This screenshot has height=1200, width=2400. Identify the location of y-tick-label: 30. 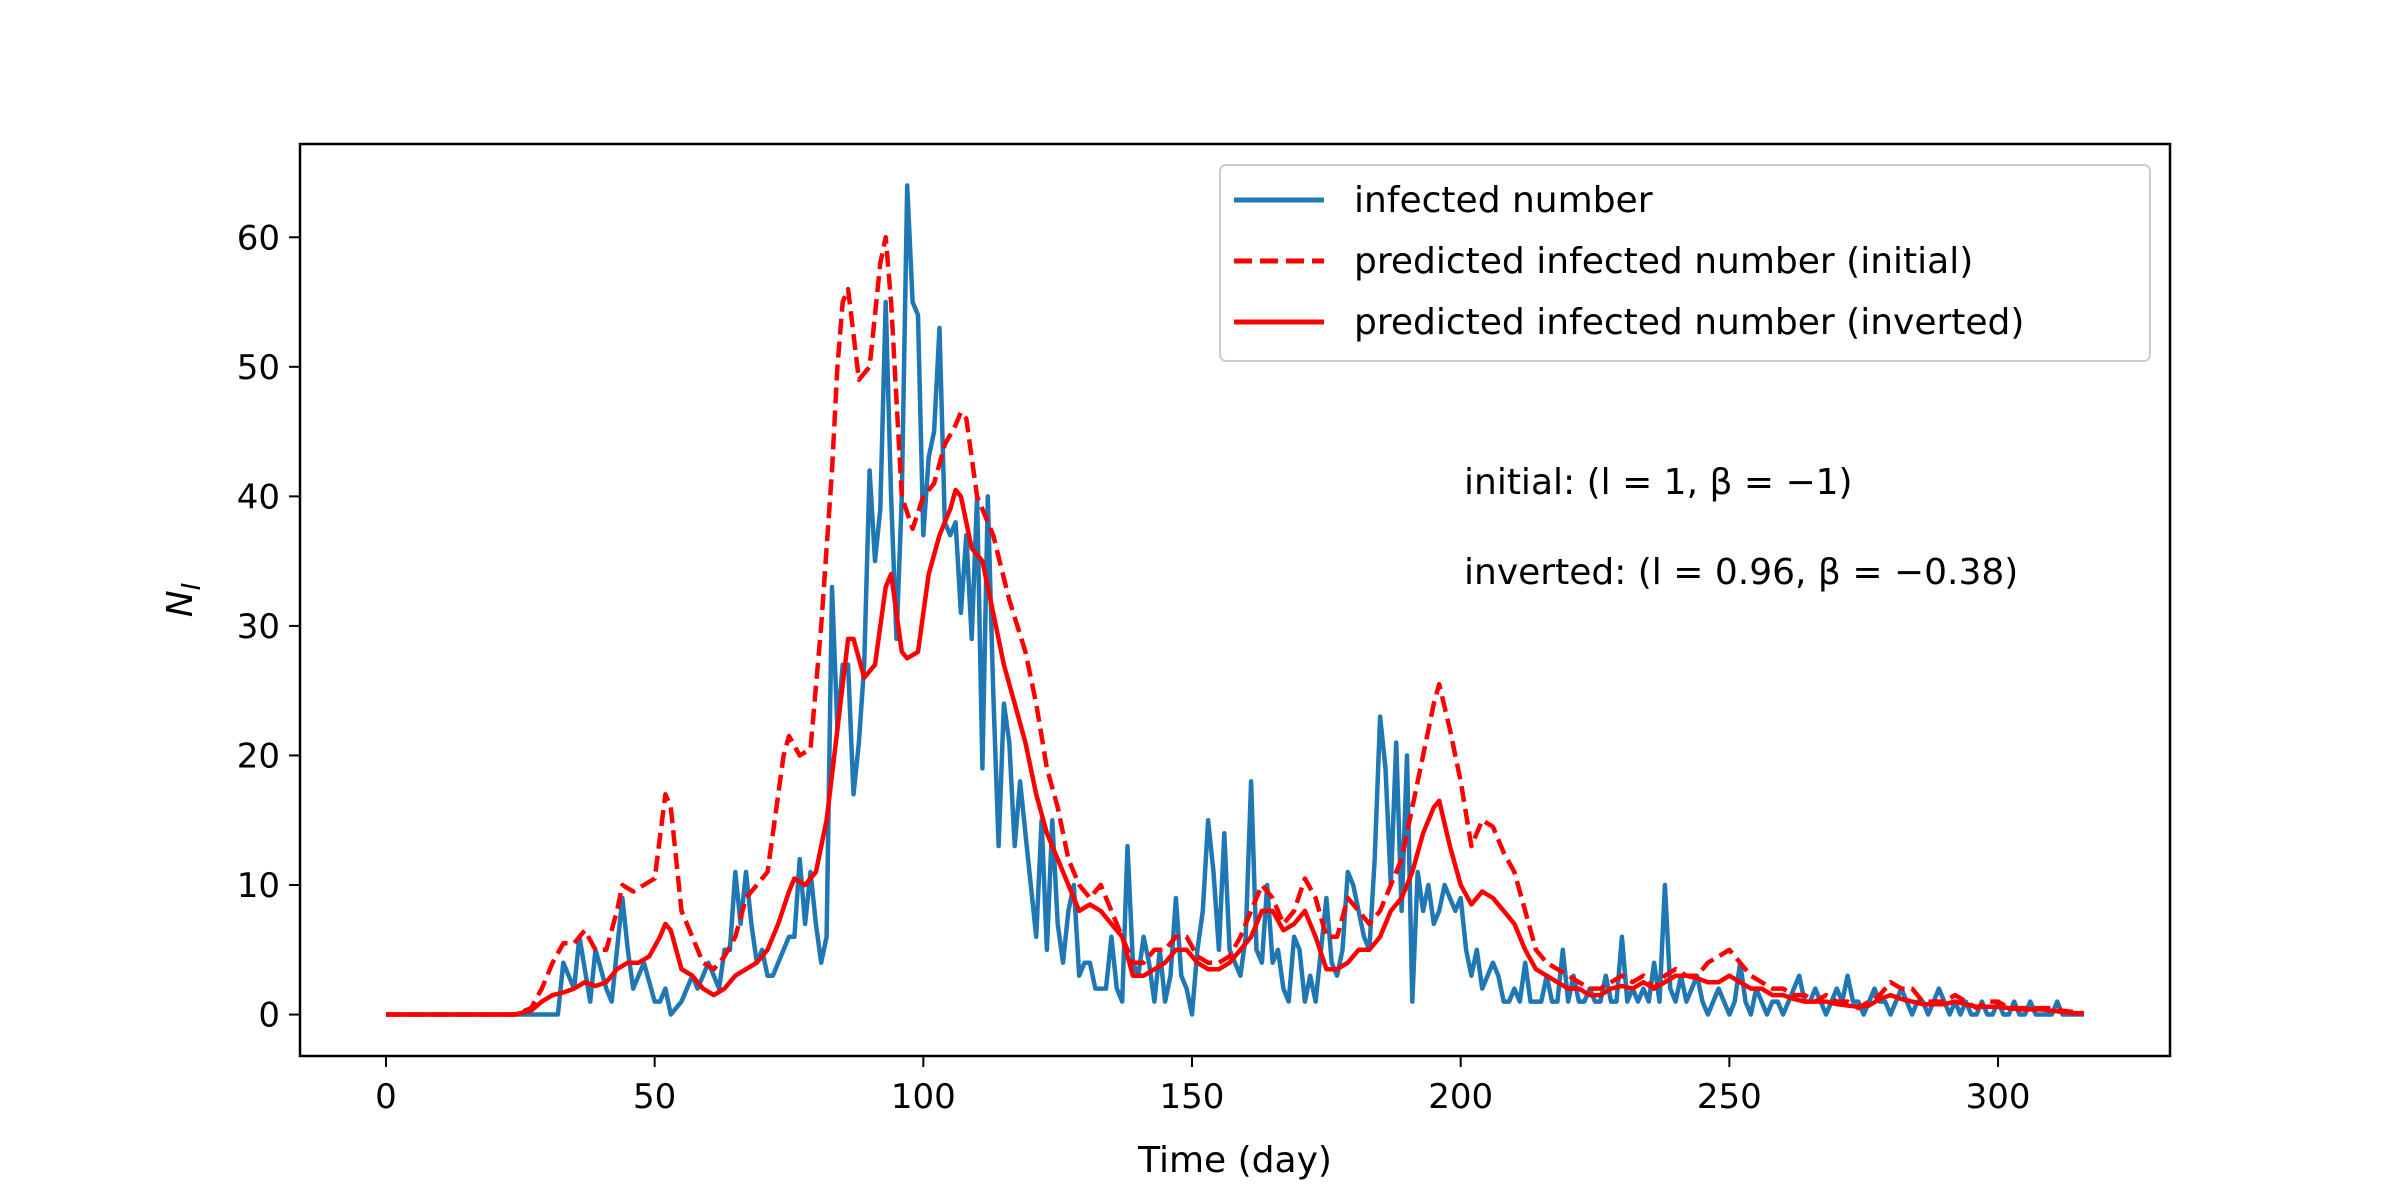
(258, 627).